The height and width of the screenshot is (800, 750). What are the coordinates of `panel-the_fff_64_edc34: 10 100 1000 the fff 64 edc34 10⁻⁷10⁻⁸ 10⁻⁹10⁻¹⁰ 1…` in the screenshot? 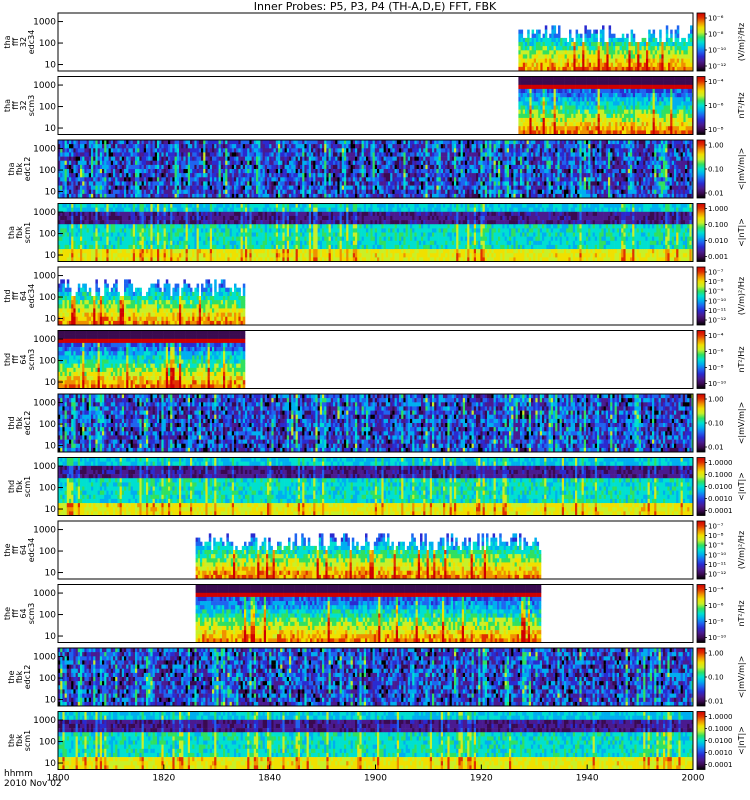 It's located at (374, 550).